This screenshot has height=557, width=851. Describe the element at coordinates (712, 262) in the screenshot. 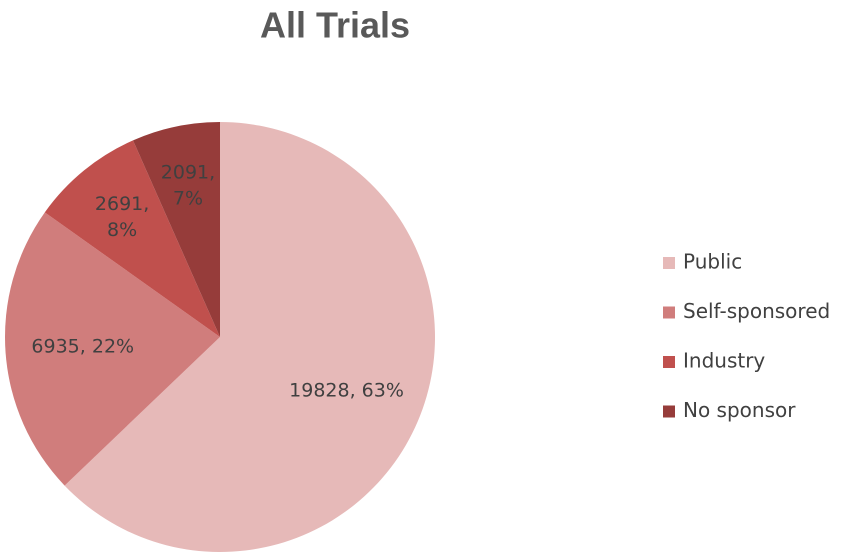

I see `legend-label: Public` at that location.